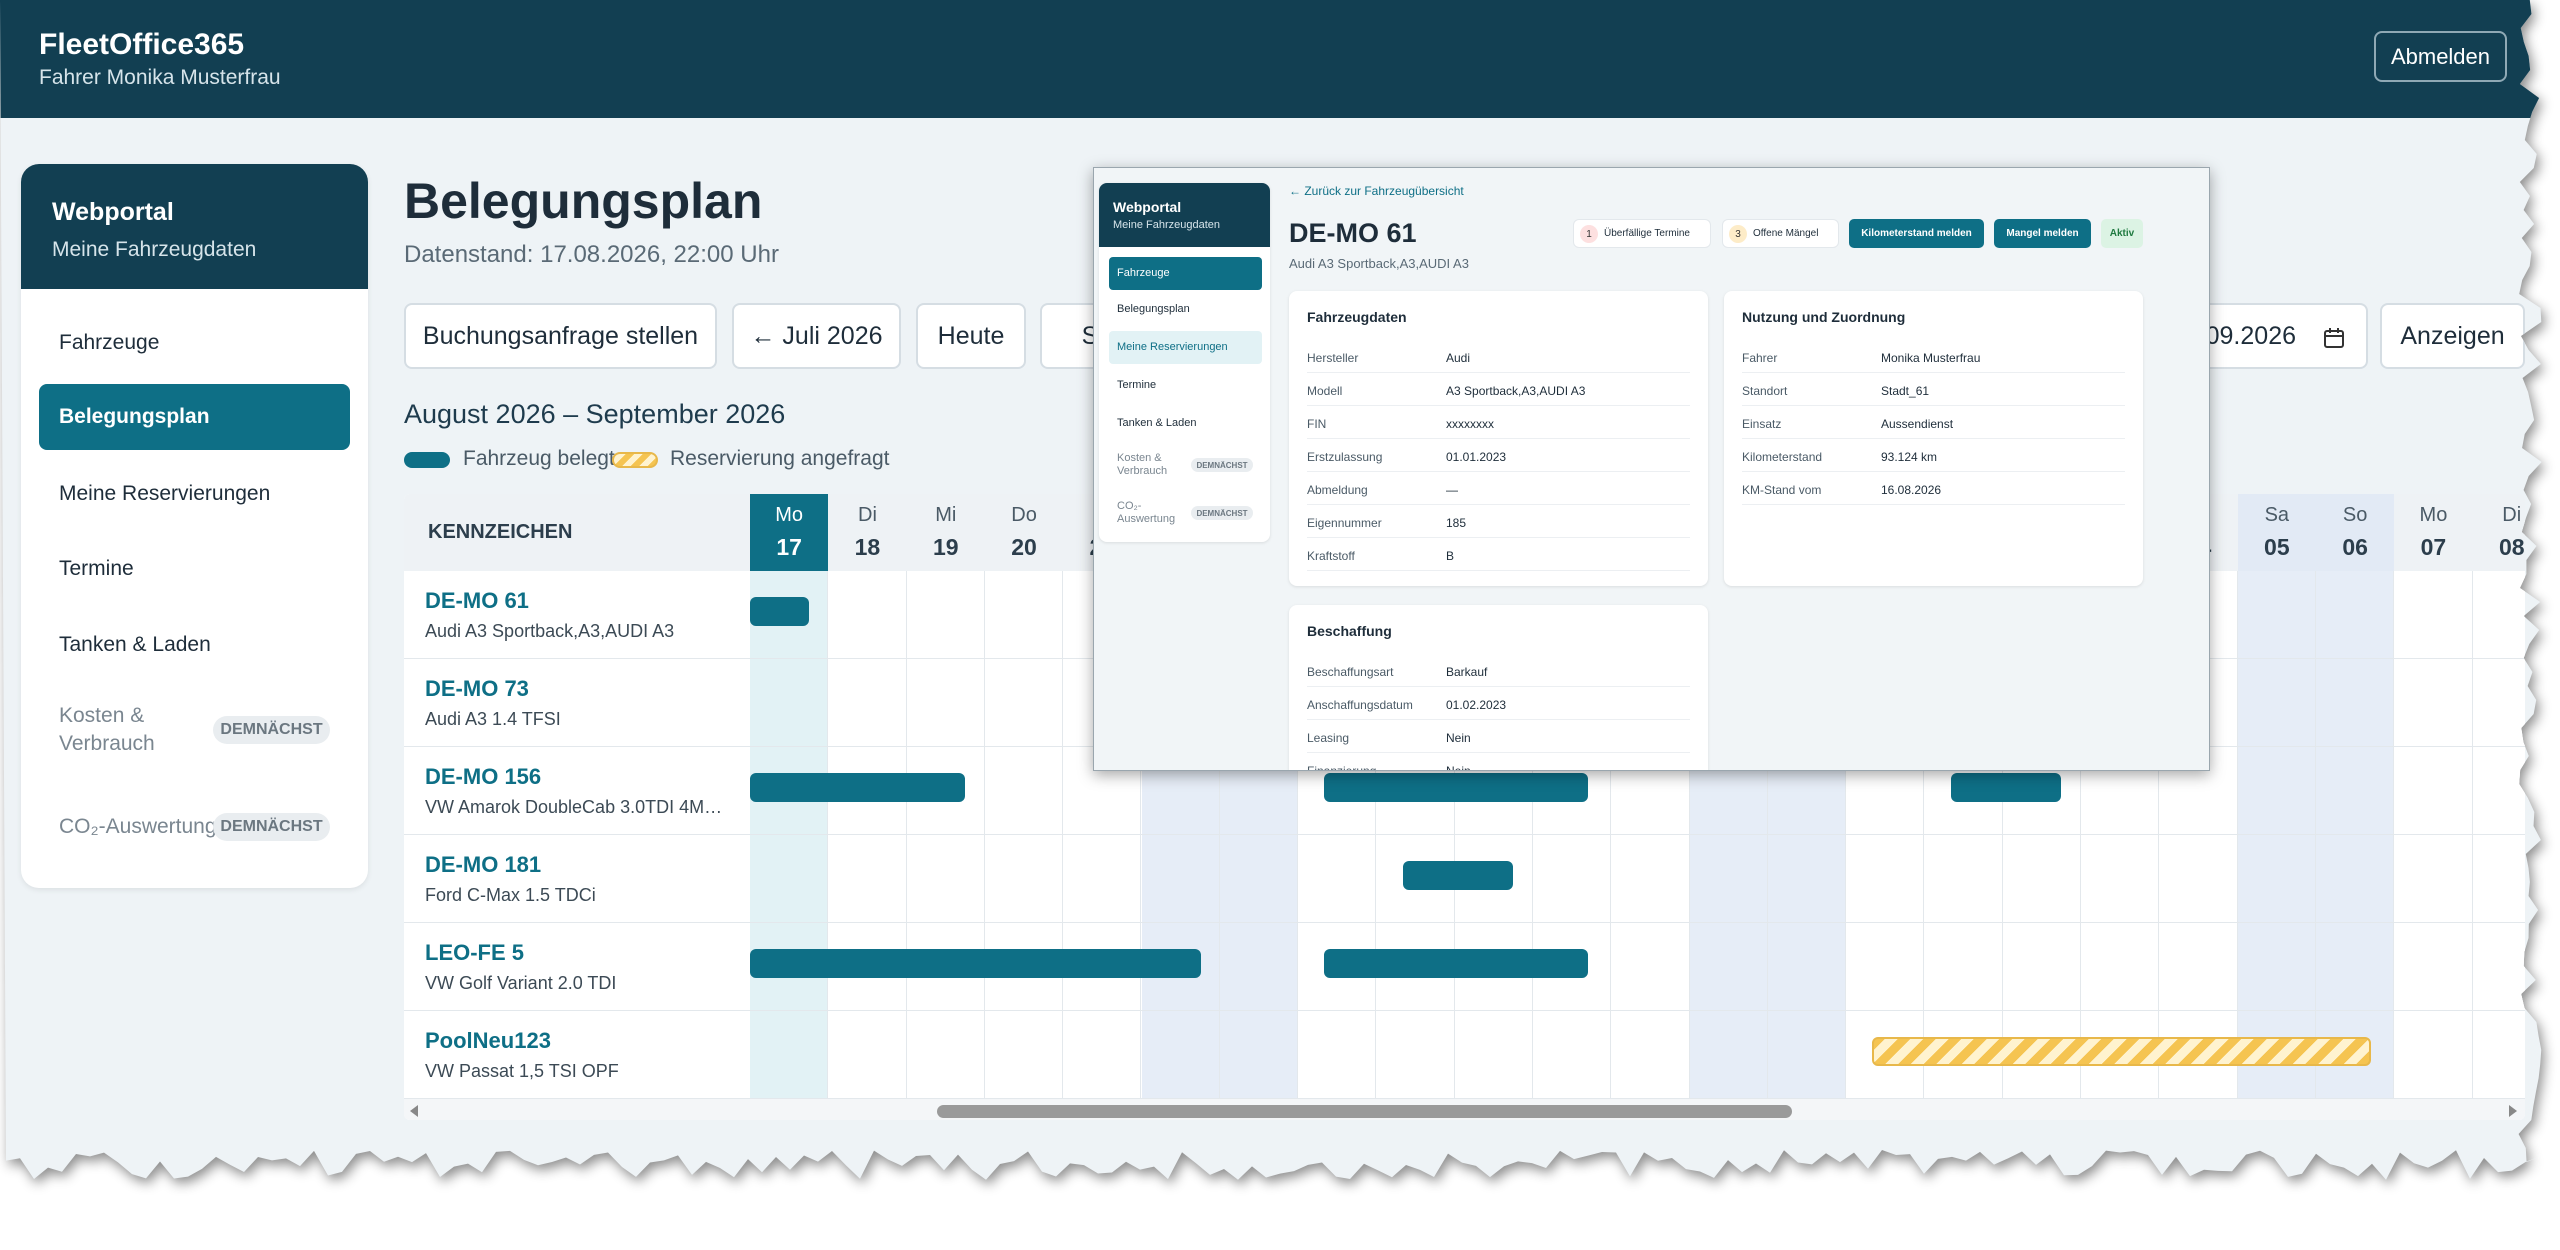  I want to click on field-value: Monika Musterfrau, so click(1931, 358).